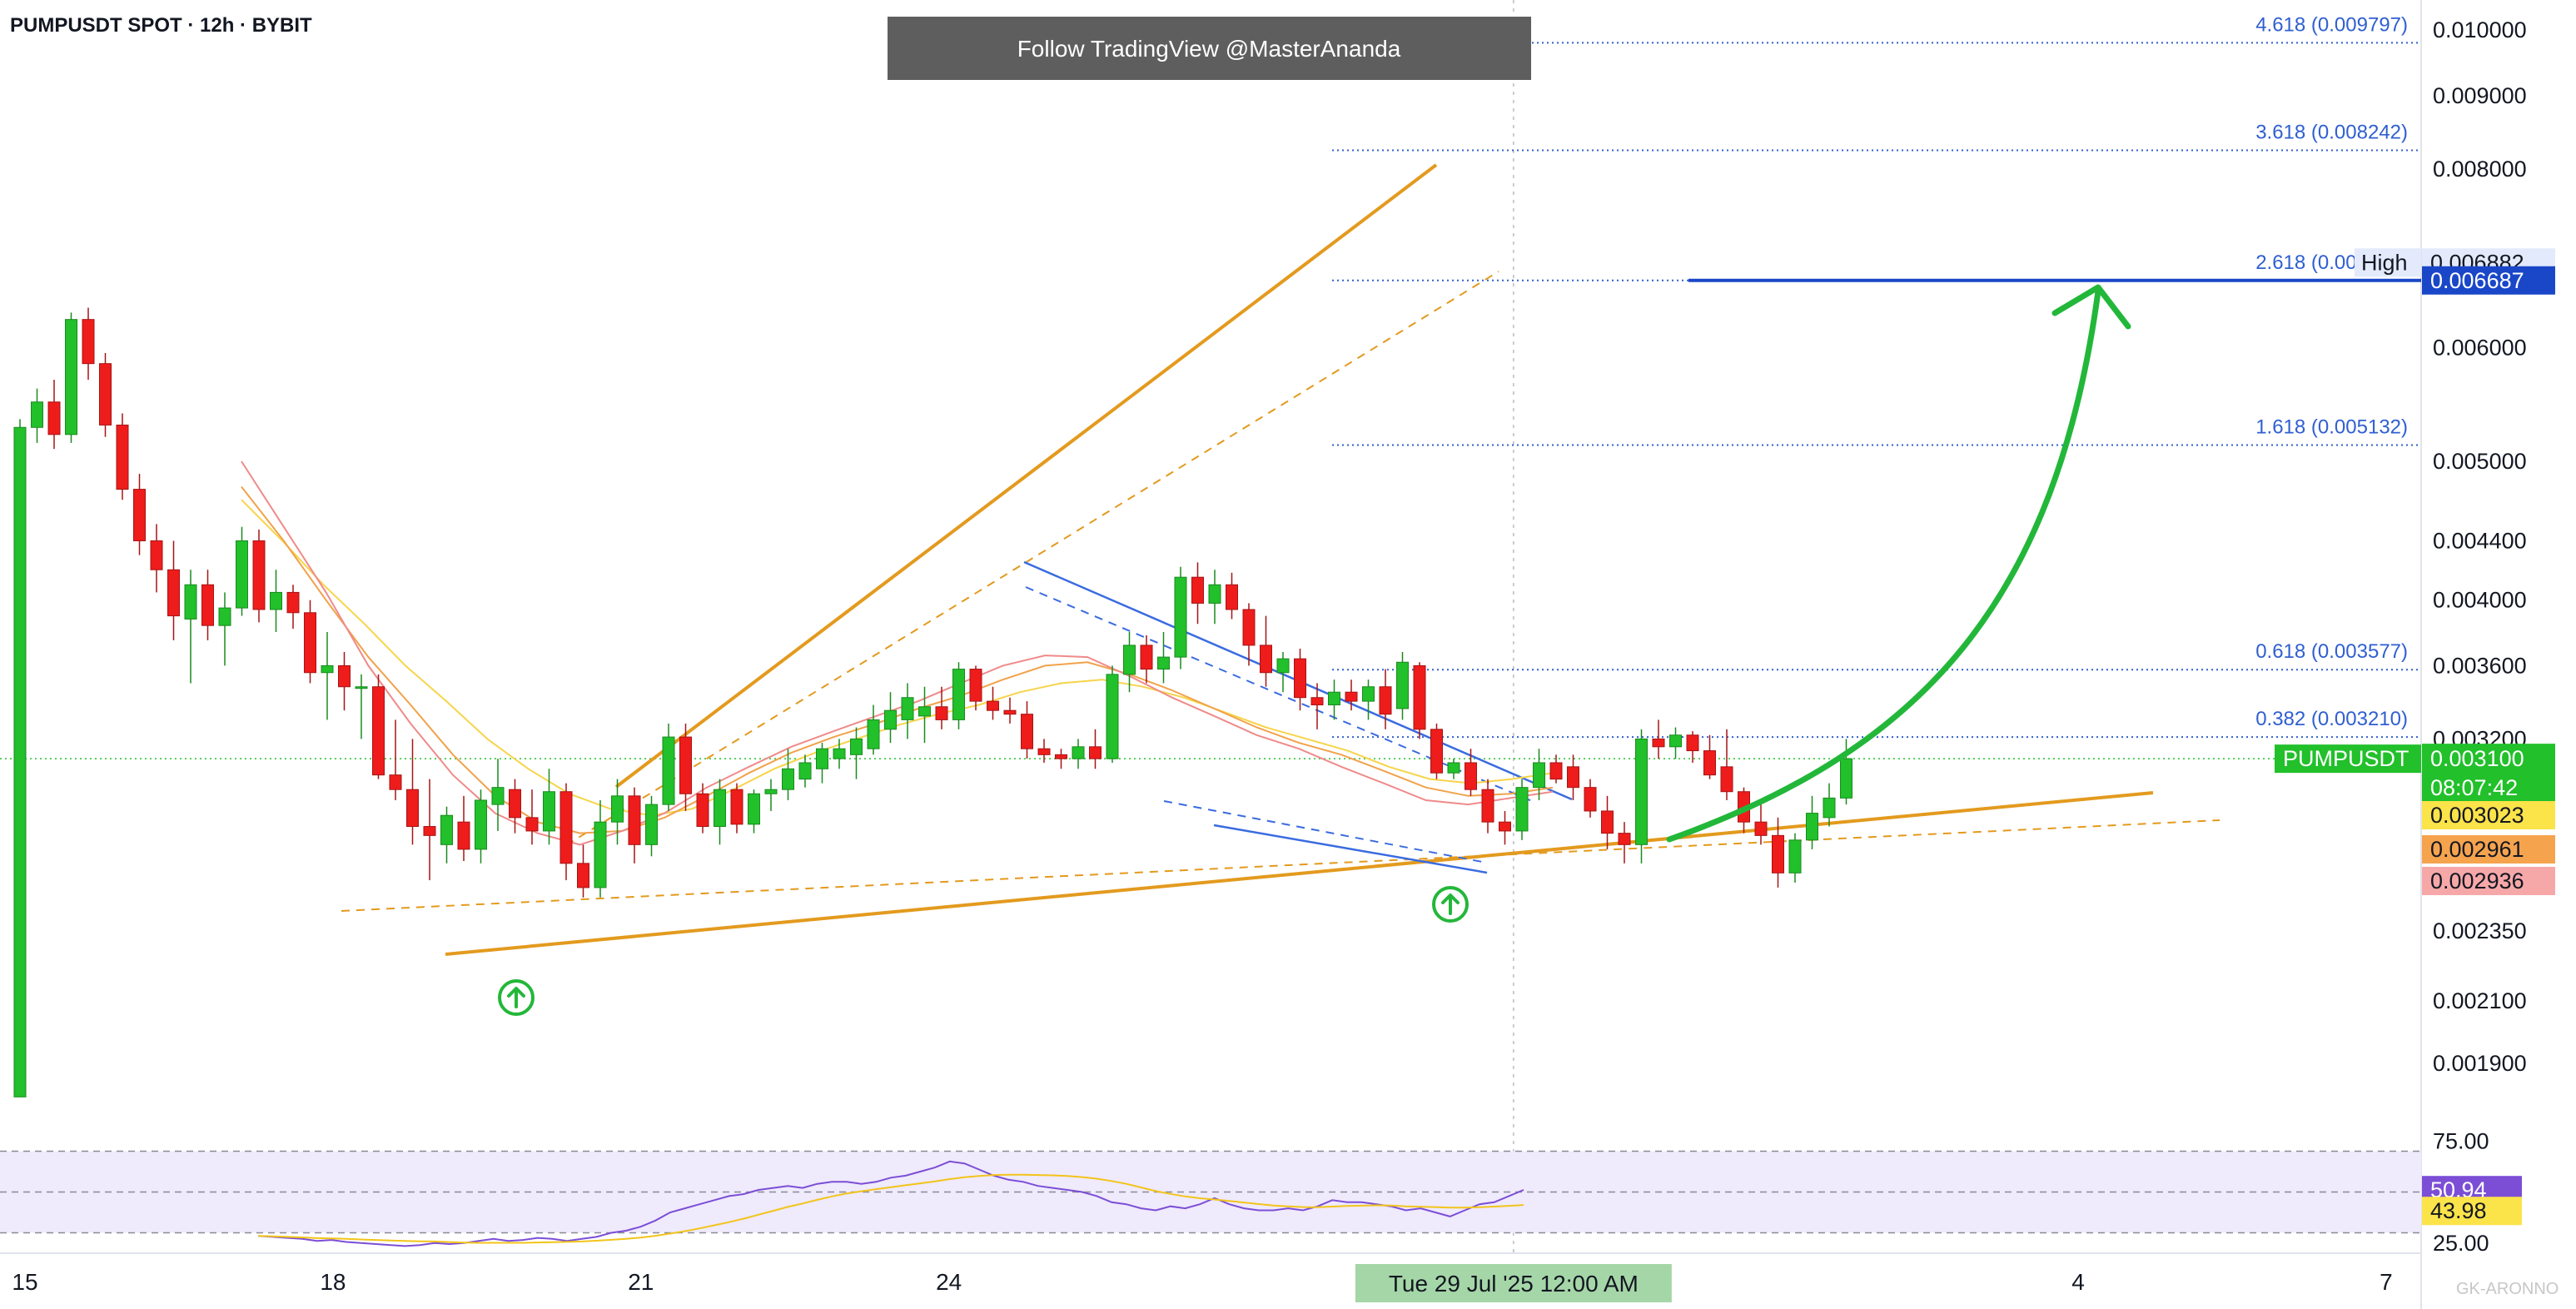  Describe the element at coordinates (2480, 169) in the screenshot. I see `price-tick-label: 0.008000` at that location.